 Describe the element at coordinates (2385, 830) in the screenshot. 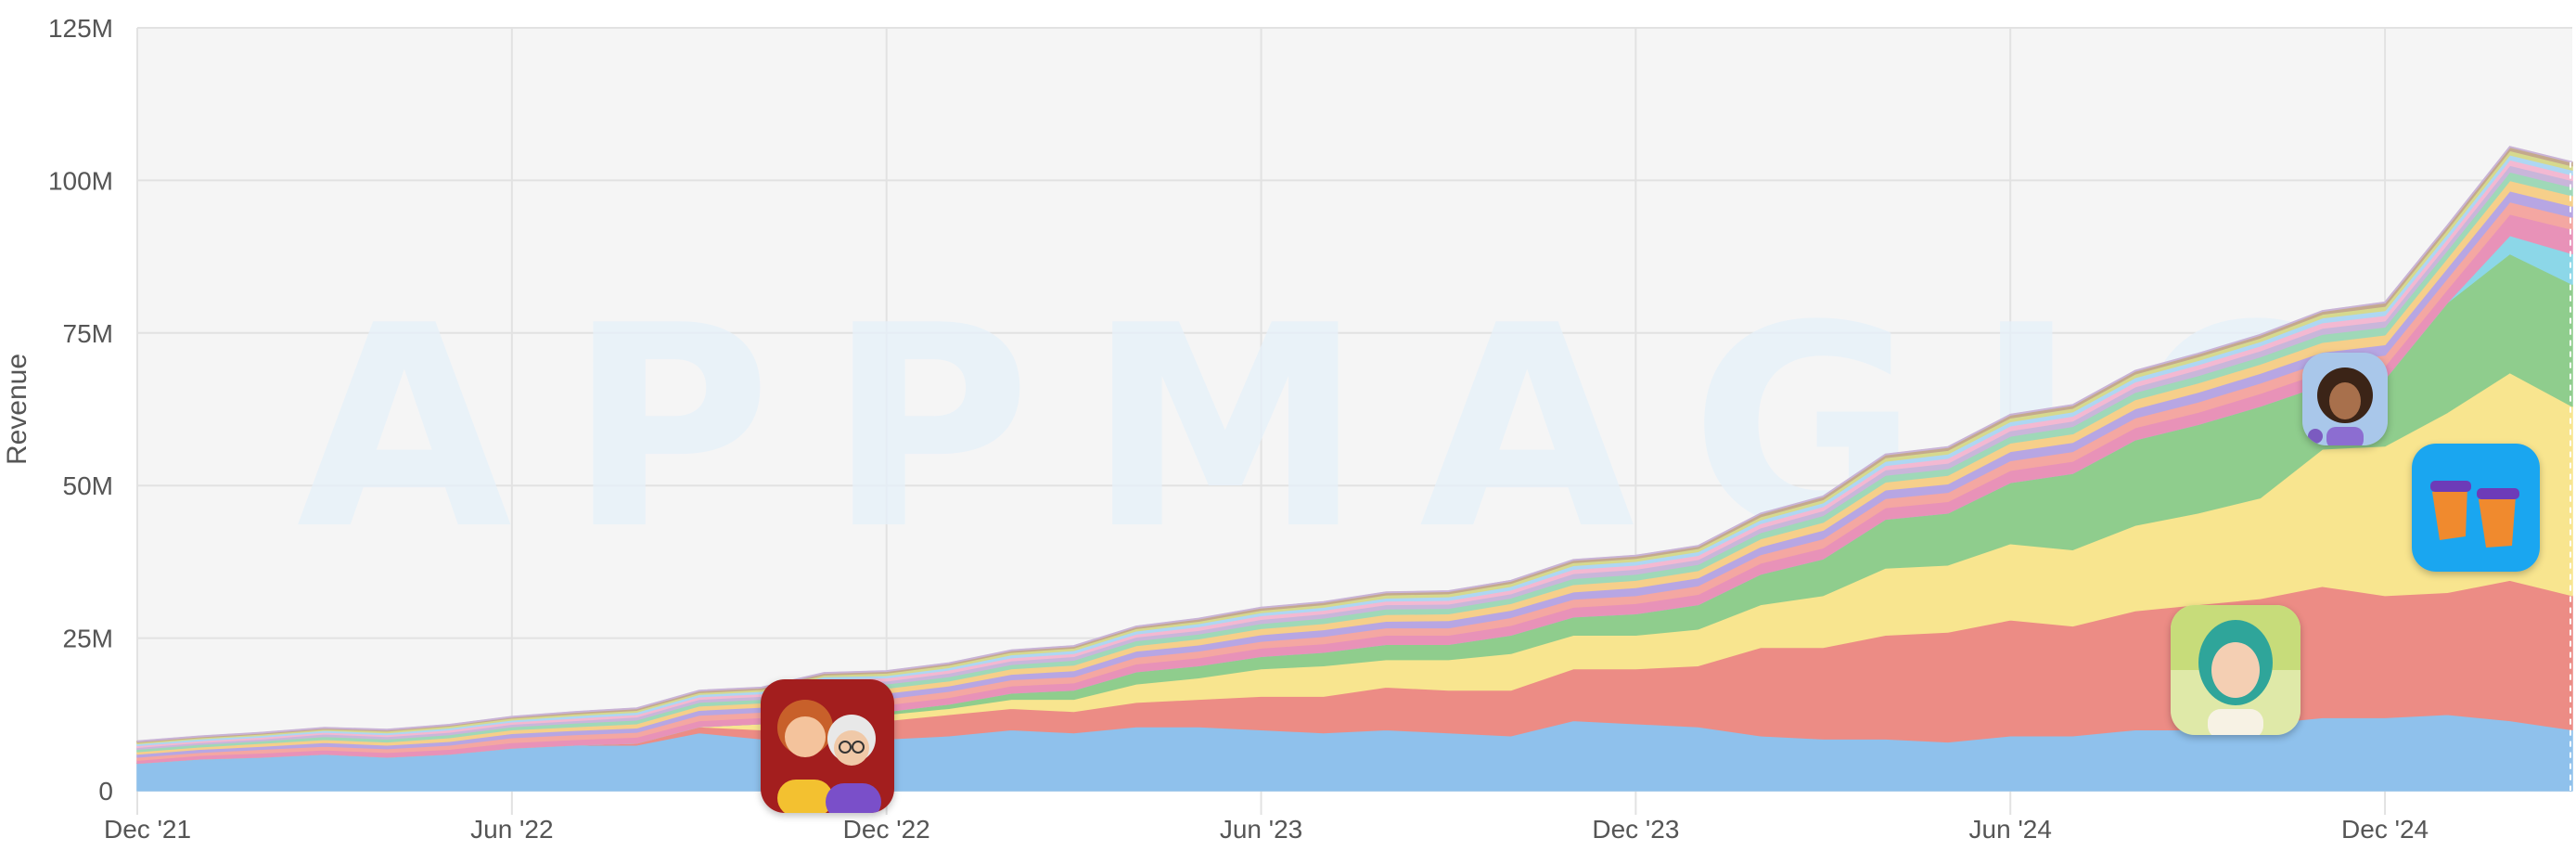

I see `x-tick-label: Dec '24` at that location.